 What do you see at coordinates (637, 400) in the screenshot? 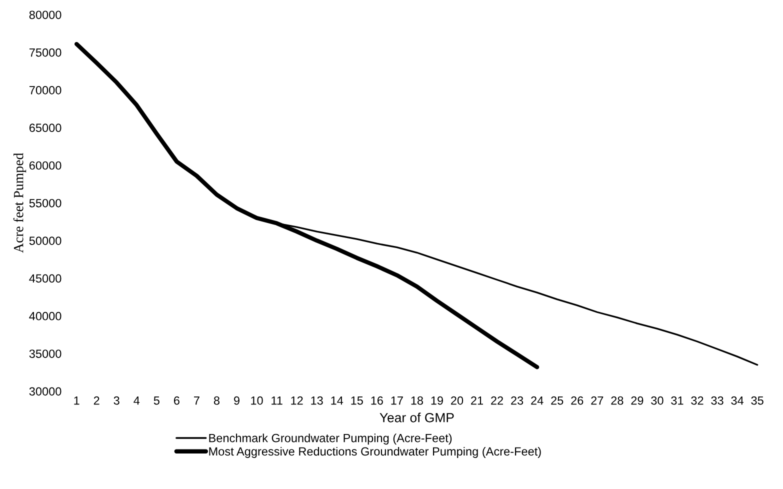
I see `x-tick-label: 29` at bounding box center [637, 400].